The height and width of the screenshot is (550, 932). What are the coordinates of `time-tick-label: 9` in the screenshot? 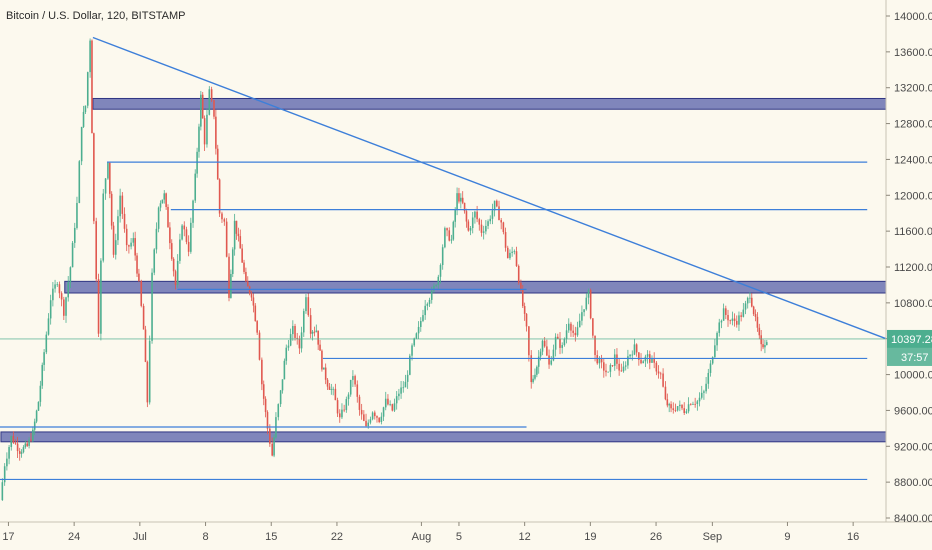 It's located at (787, 537).